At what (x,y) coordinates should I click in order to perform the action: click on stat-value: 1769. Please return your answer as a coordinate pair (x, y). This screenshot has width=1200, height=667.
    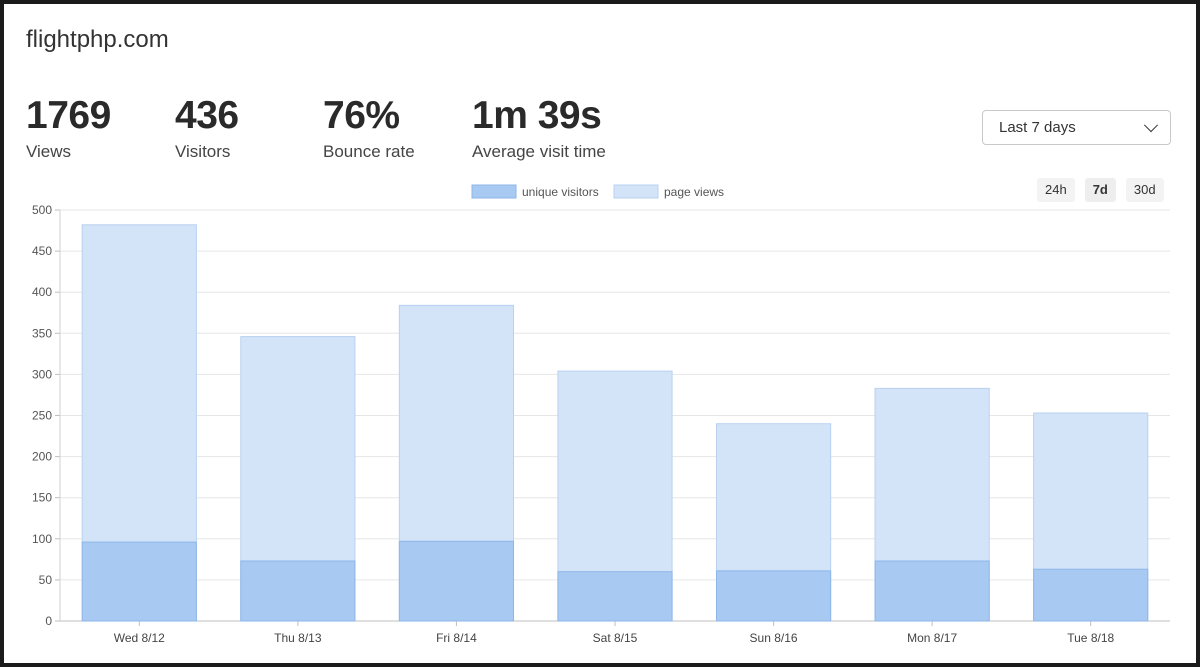
    Looking at the image, I should click on (68, 115).